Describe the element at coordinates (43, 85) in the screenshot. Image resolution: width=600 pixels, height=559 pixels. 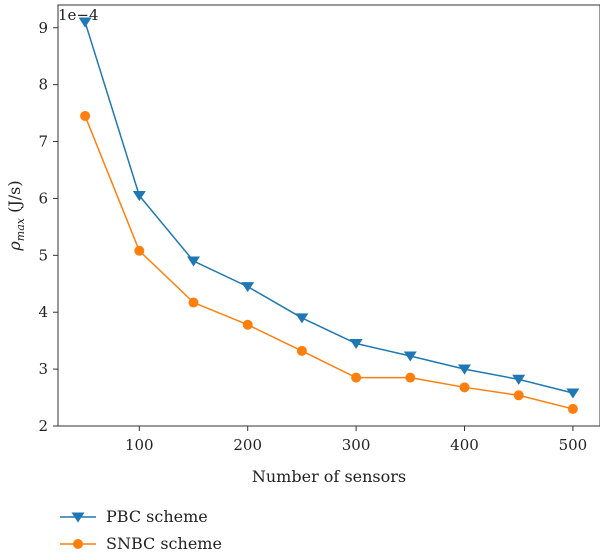
I see `y-tick-label: 8` at that location.